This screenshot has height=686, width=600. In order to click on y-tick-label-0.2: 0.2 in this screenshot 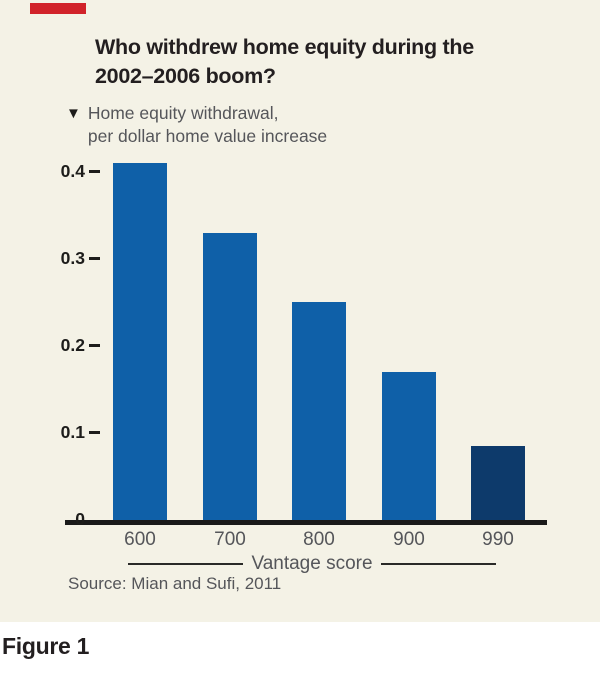, I will do `click(72, 345)`.